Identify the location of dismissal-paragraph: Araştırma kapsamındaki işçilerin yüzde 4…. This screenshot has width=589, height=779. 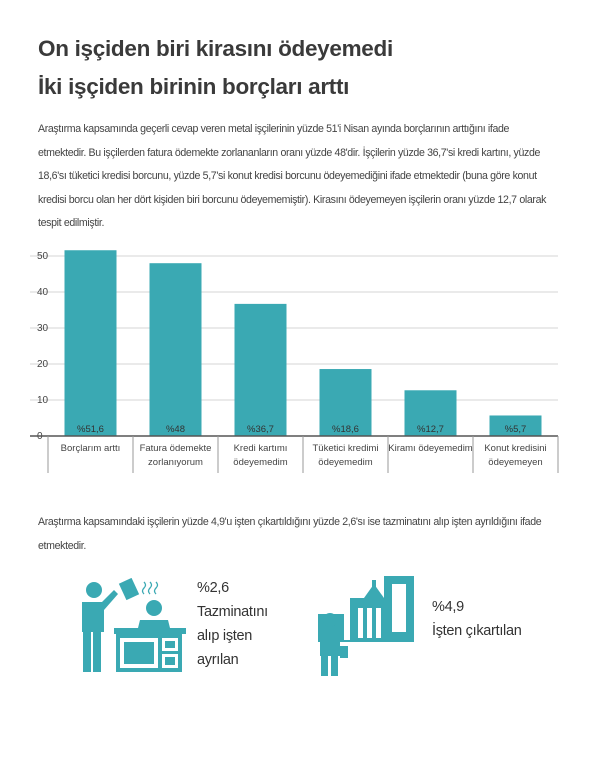
(290, 534).